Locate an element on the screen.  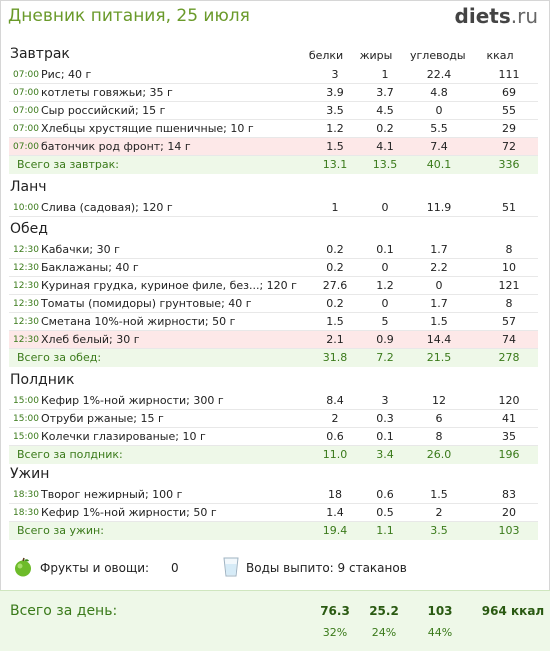
total-kcal: 196 is located at coordinates (509, 454).